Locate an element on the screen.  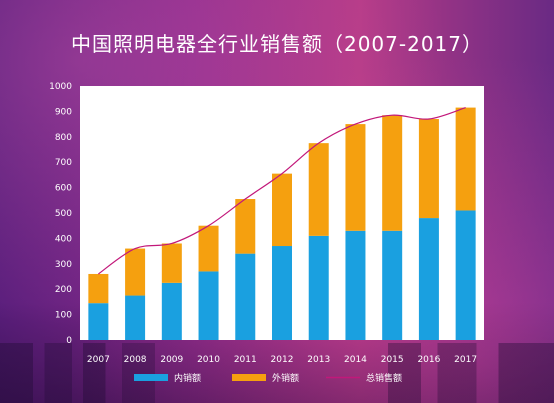
bar-export-2009 is located at coordinates (171, 263).